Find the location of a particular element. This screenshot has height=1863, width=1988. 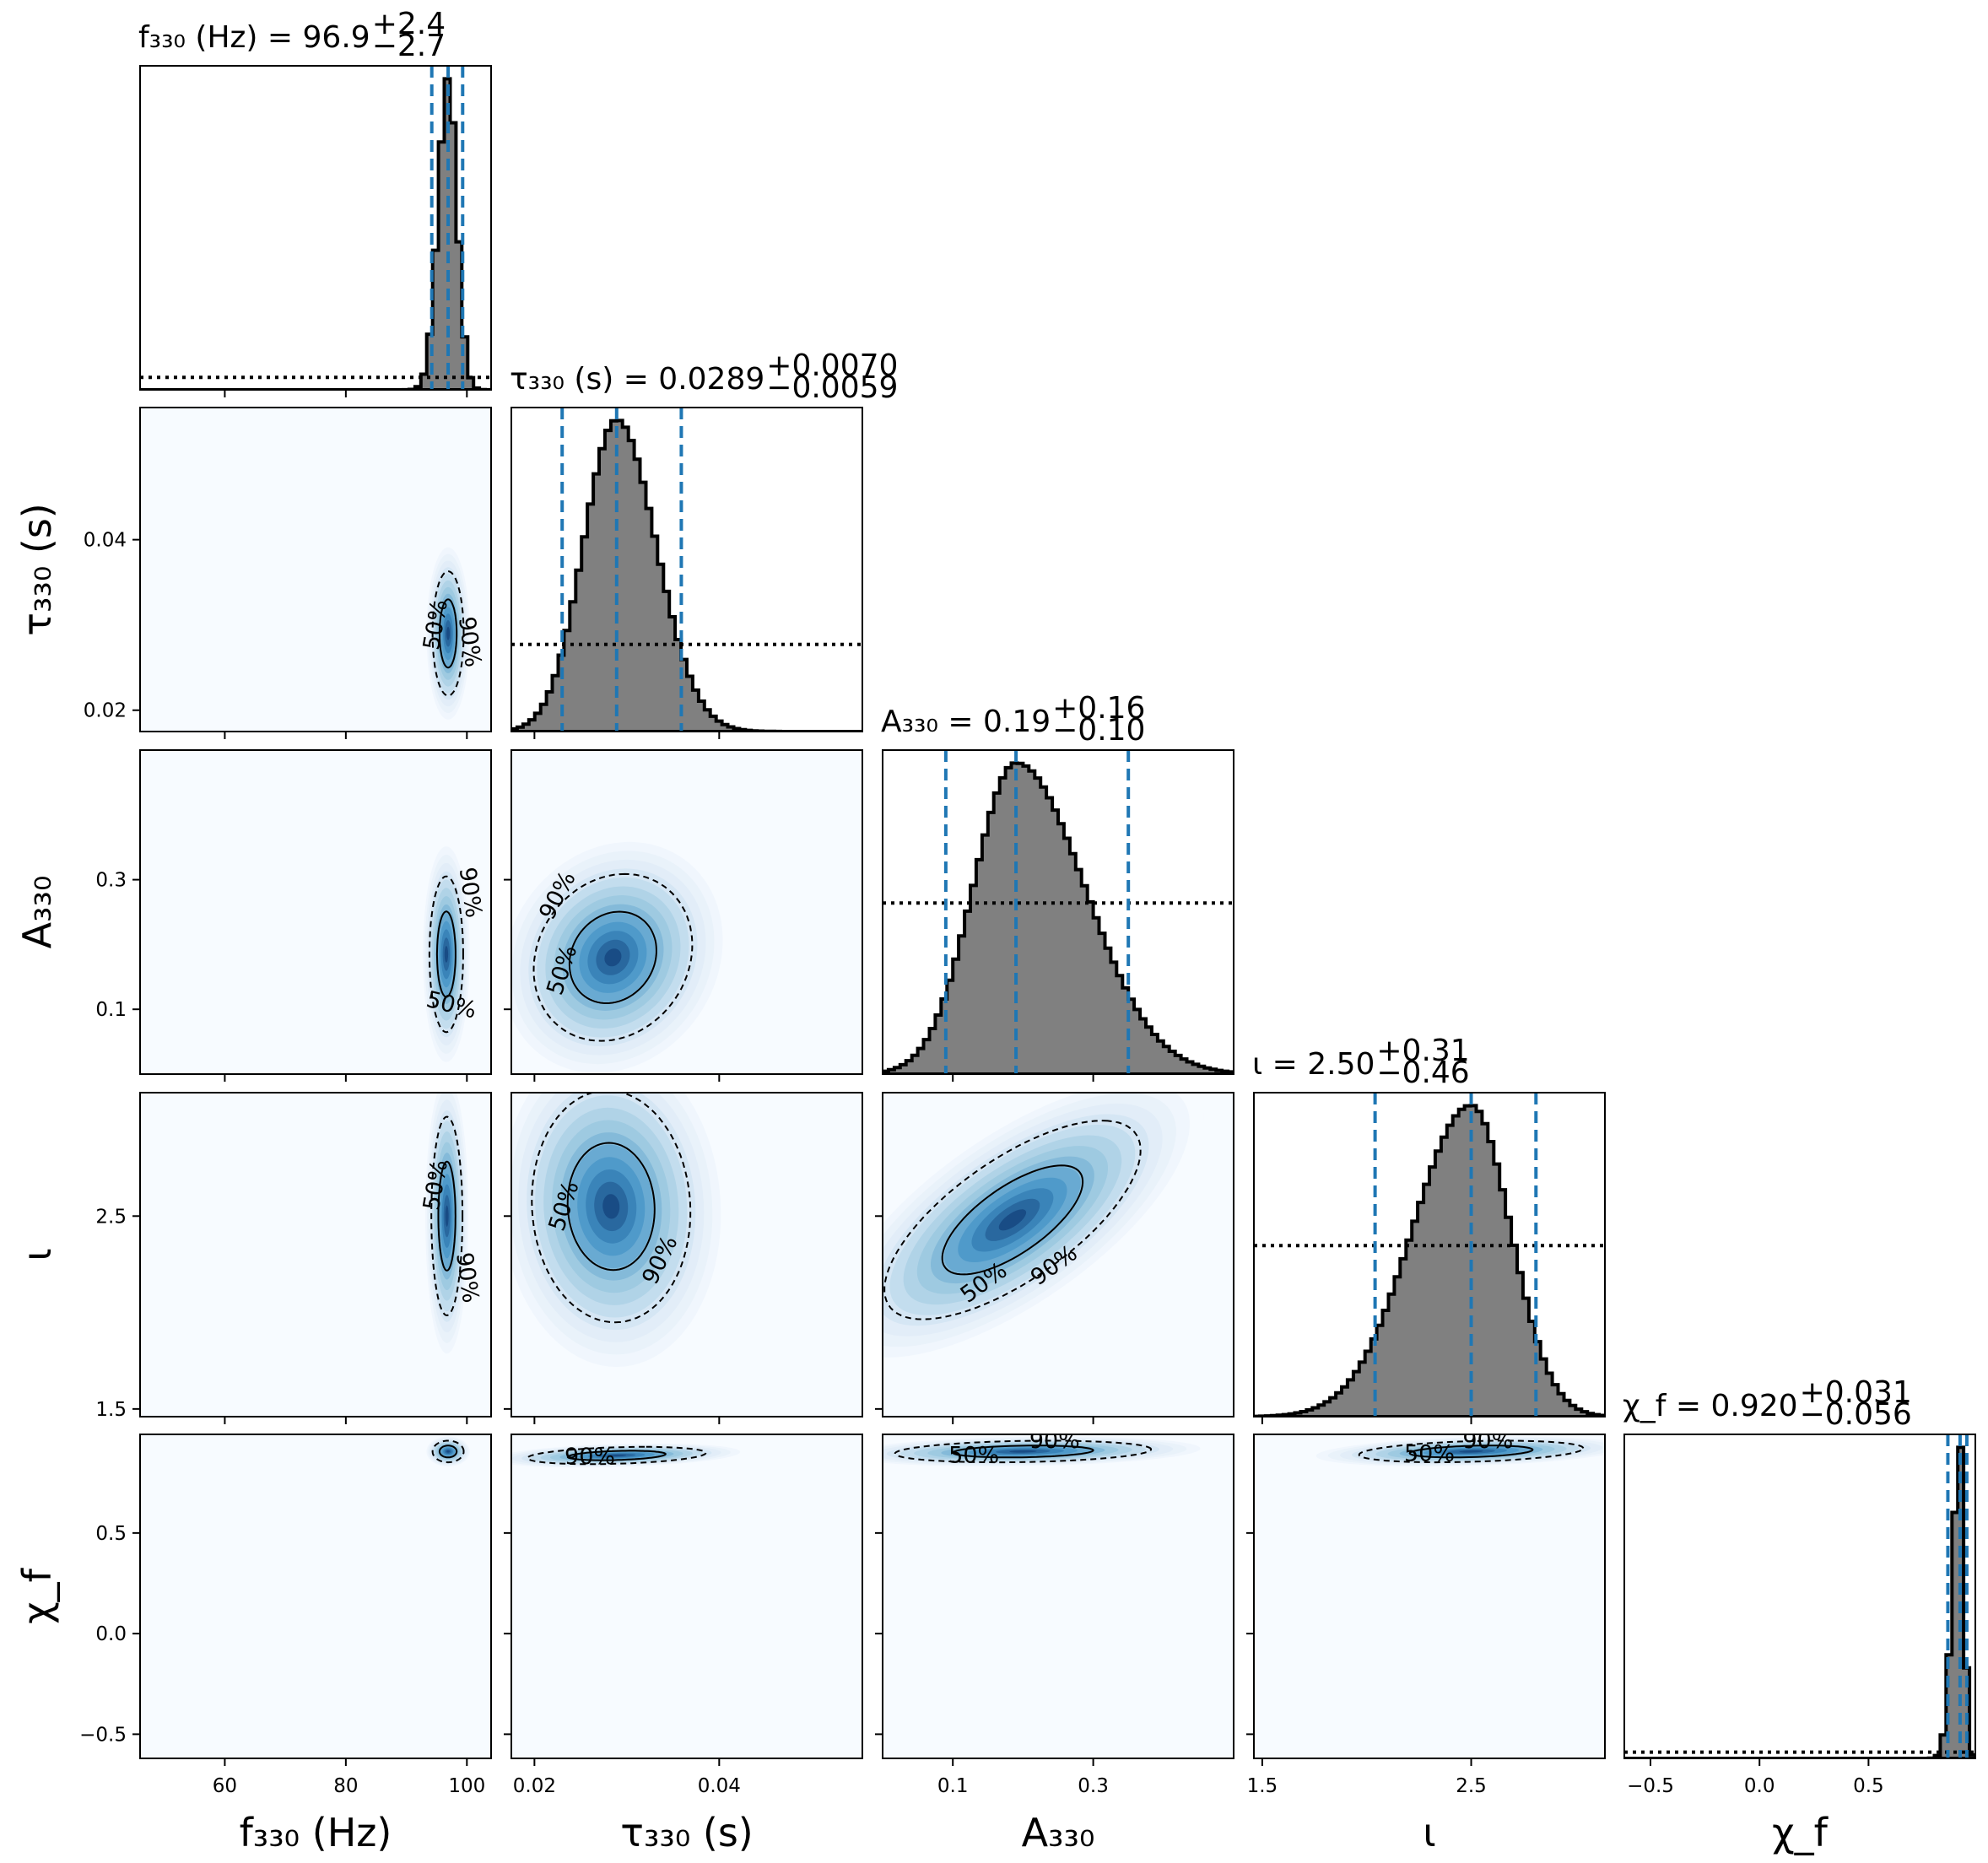

density-panel-chif-vs-f330 is located at coordinates (315, 1596).